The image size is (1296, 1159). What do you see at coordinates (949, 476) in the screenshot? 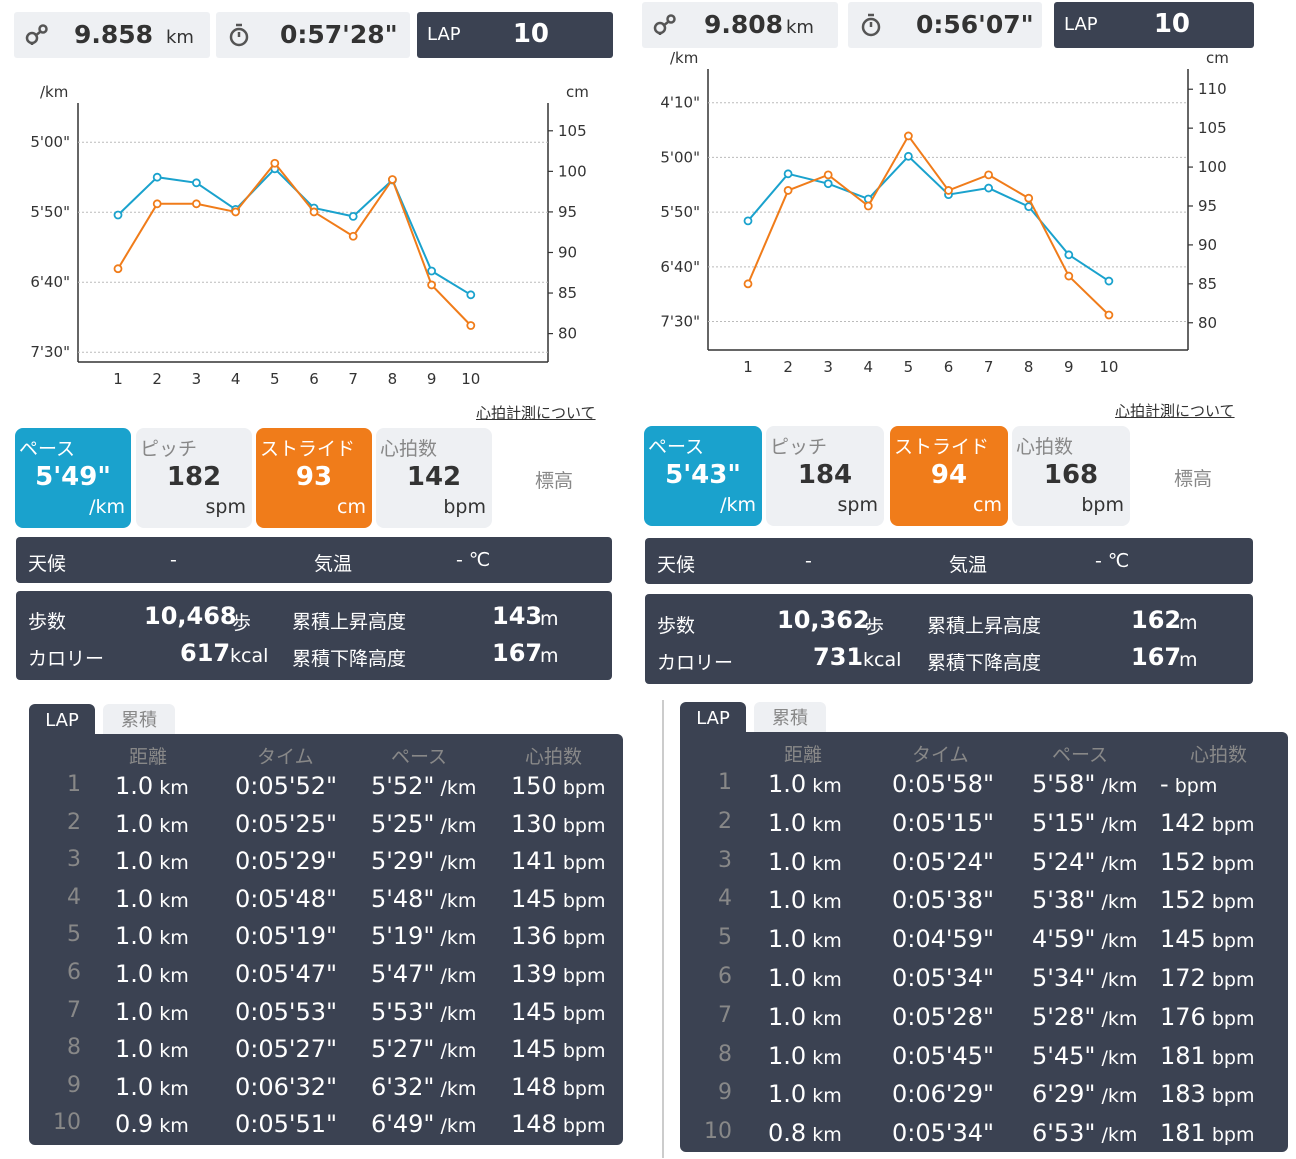
I see `metric-stride: ストライド 94 cm` at bounding box center [949, 476].